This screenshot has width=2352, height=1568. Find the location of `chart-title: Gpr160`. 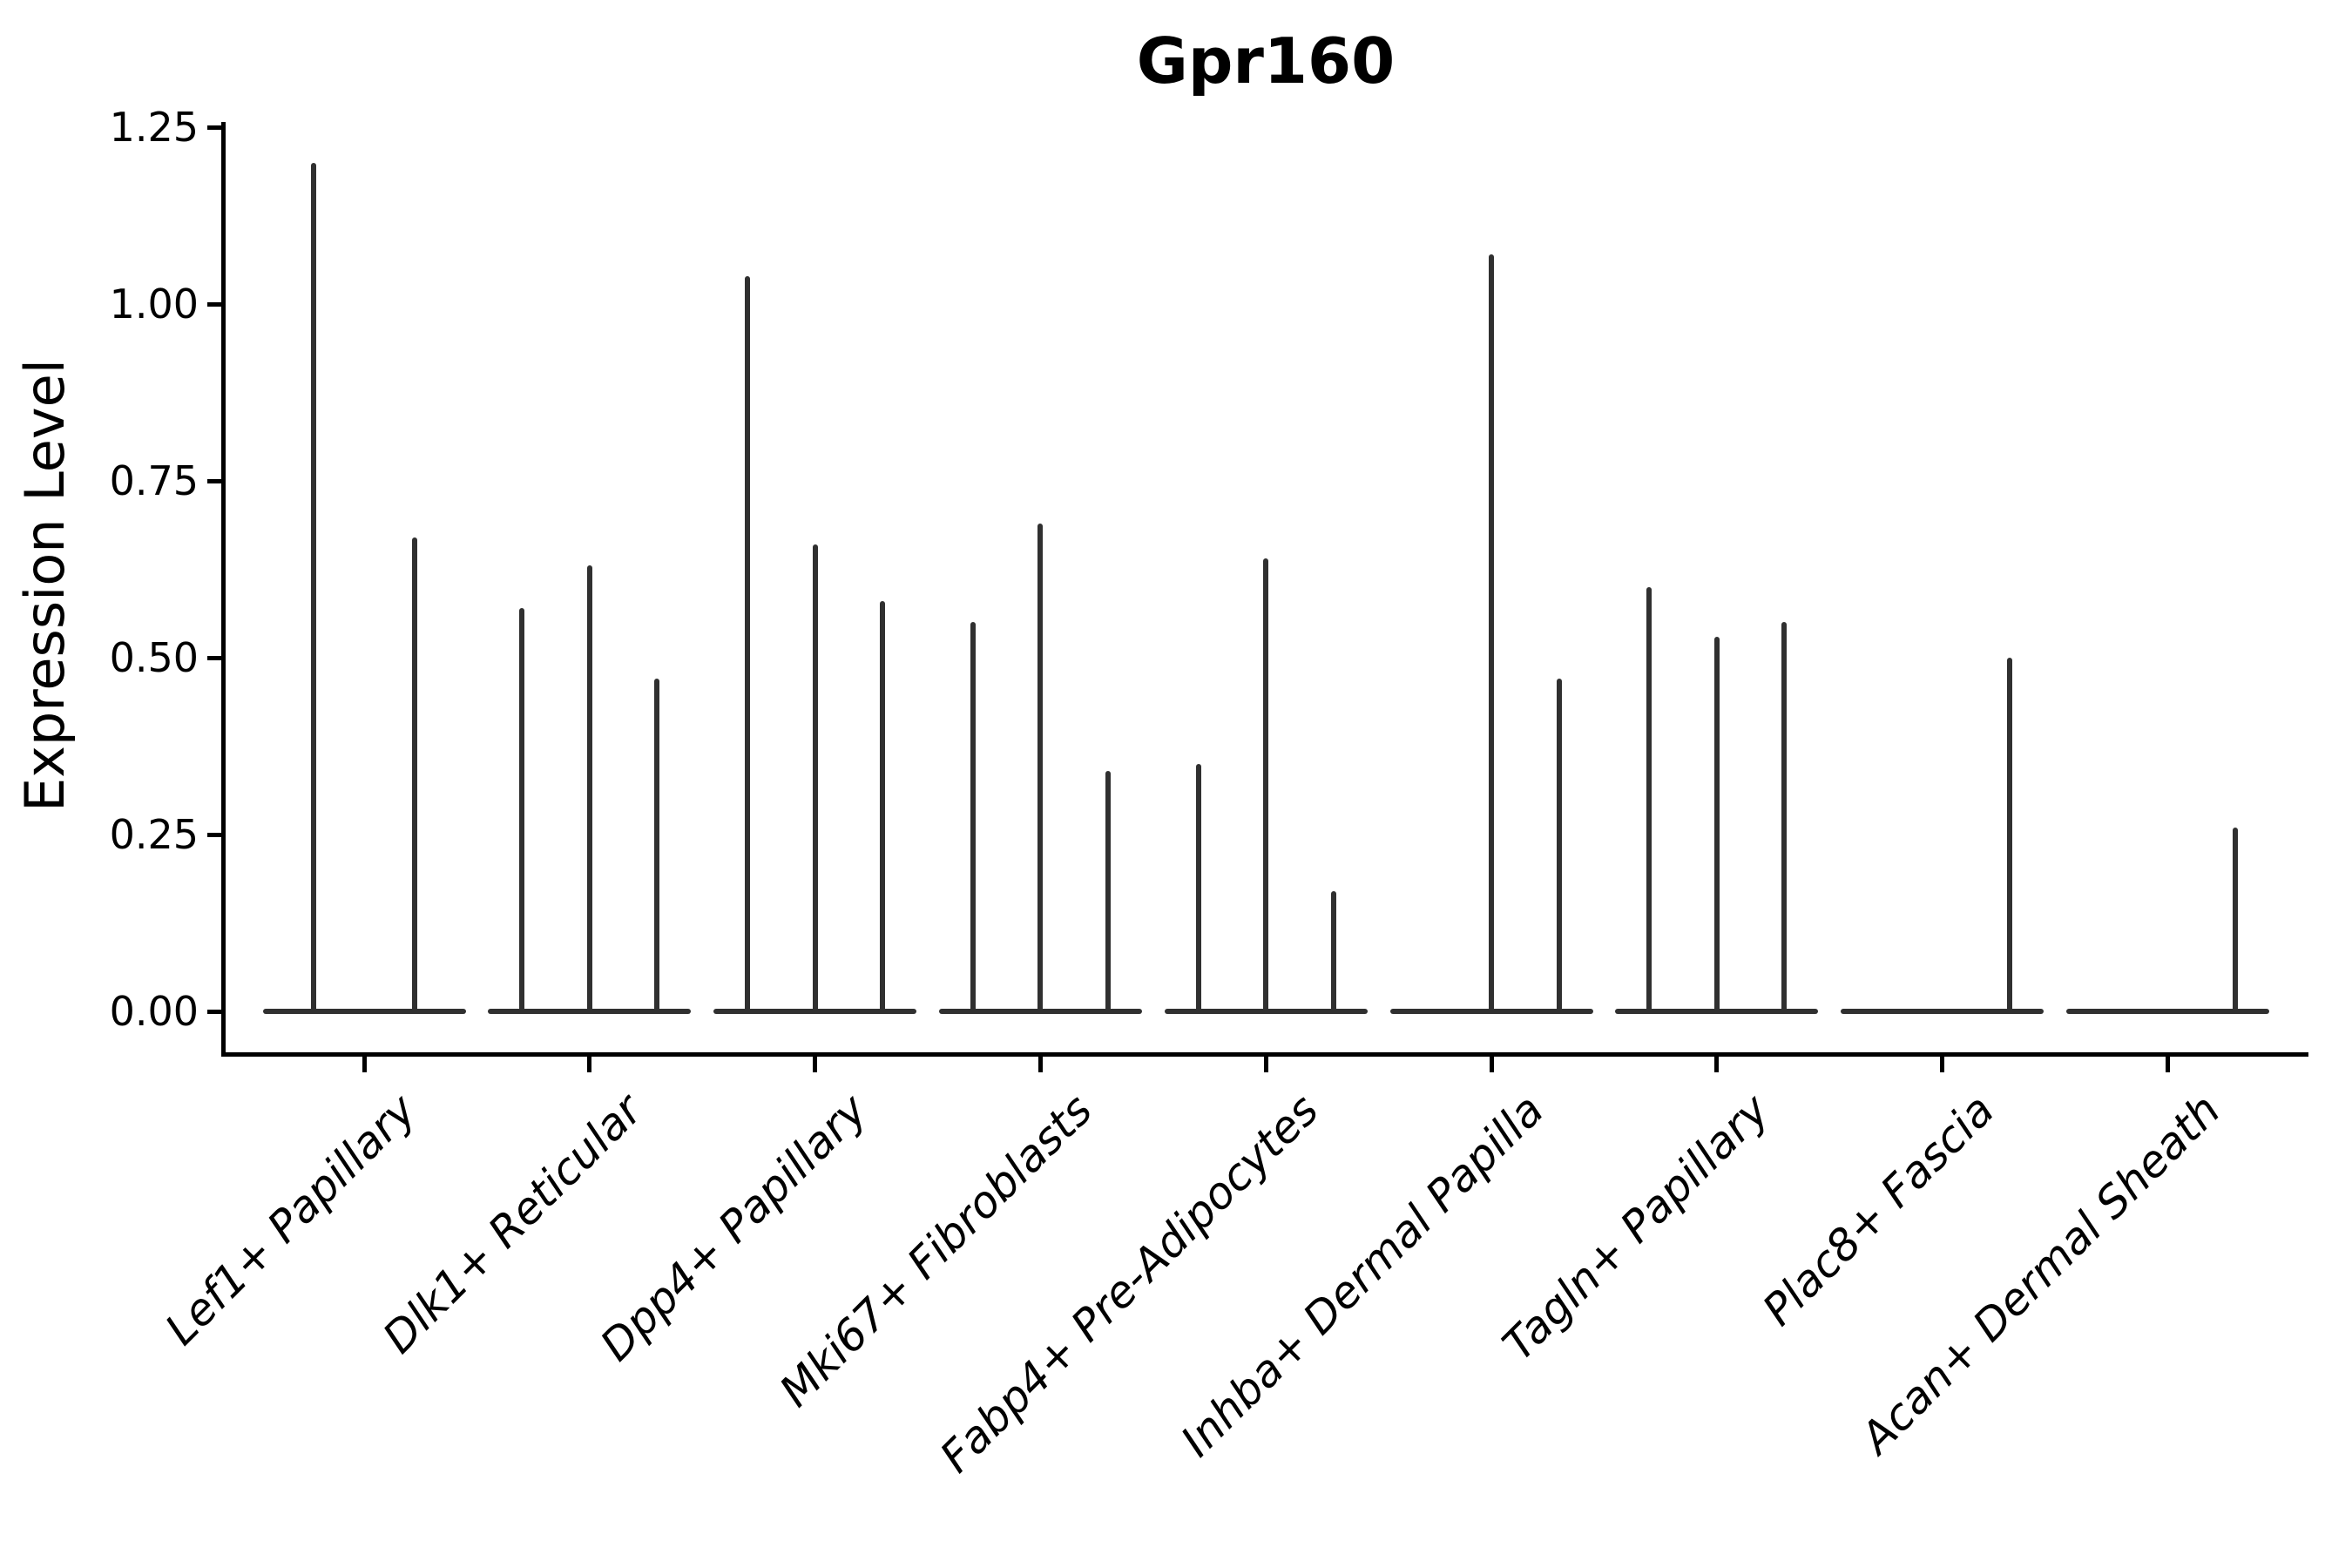

chart-title: Gpr160 is located at coordinates (1266, 61).